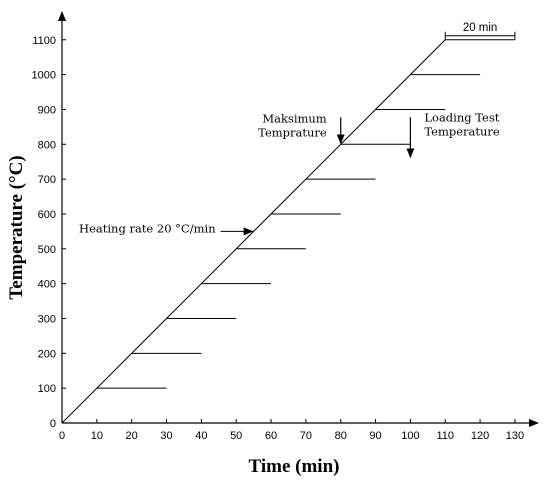 The width and height of the screenshot is (550, 482). What do you see at coordinates (461, 117) in the screenshot?
I see `loading-label-line1: Loading Test` at bounding box center [461, 117].